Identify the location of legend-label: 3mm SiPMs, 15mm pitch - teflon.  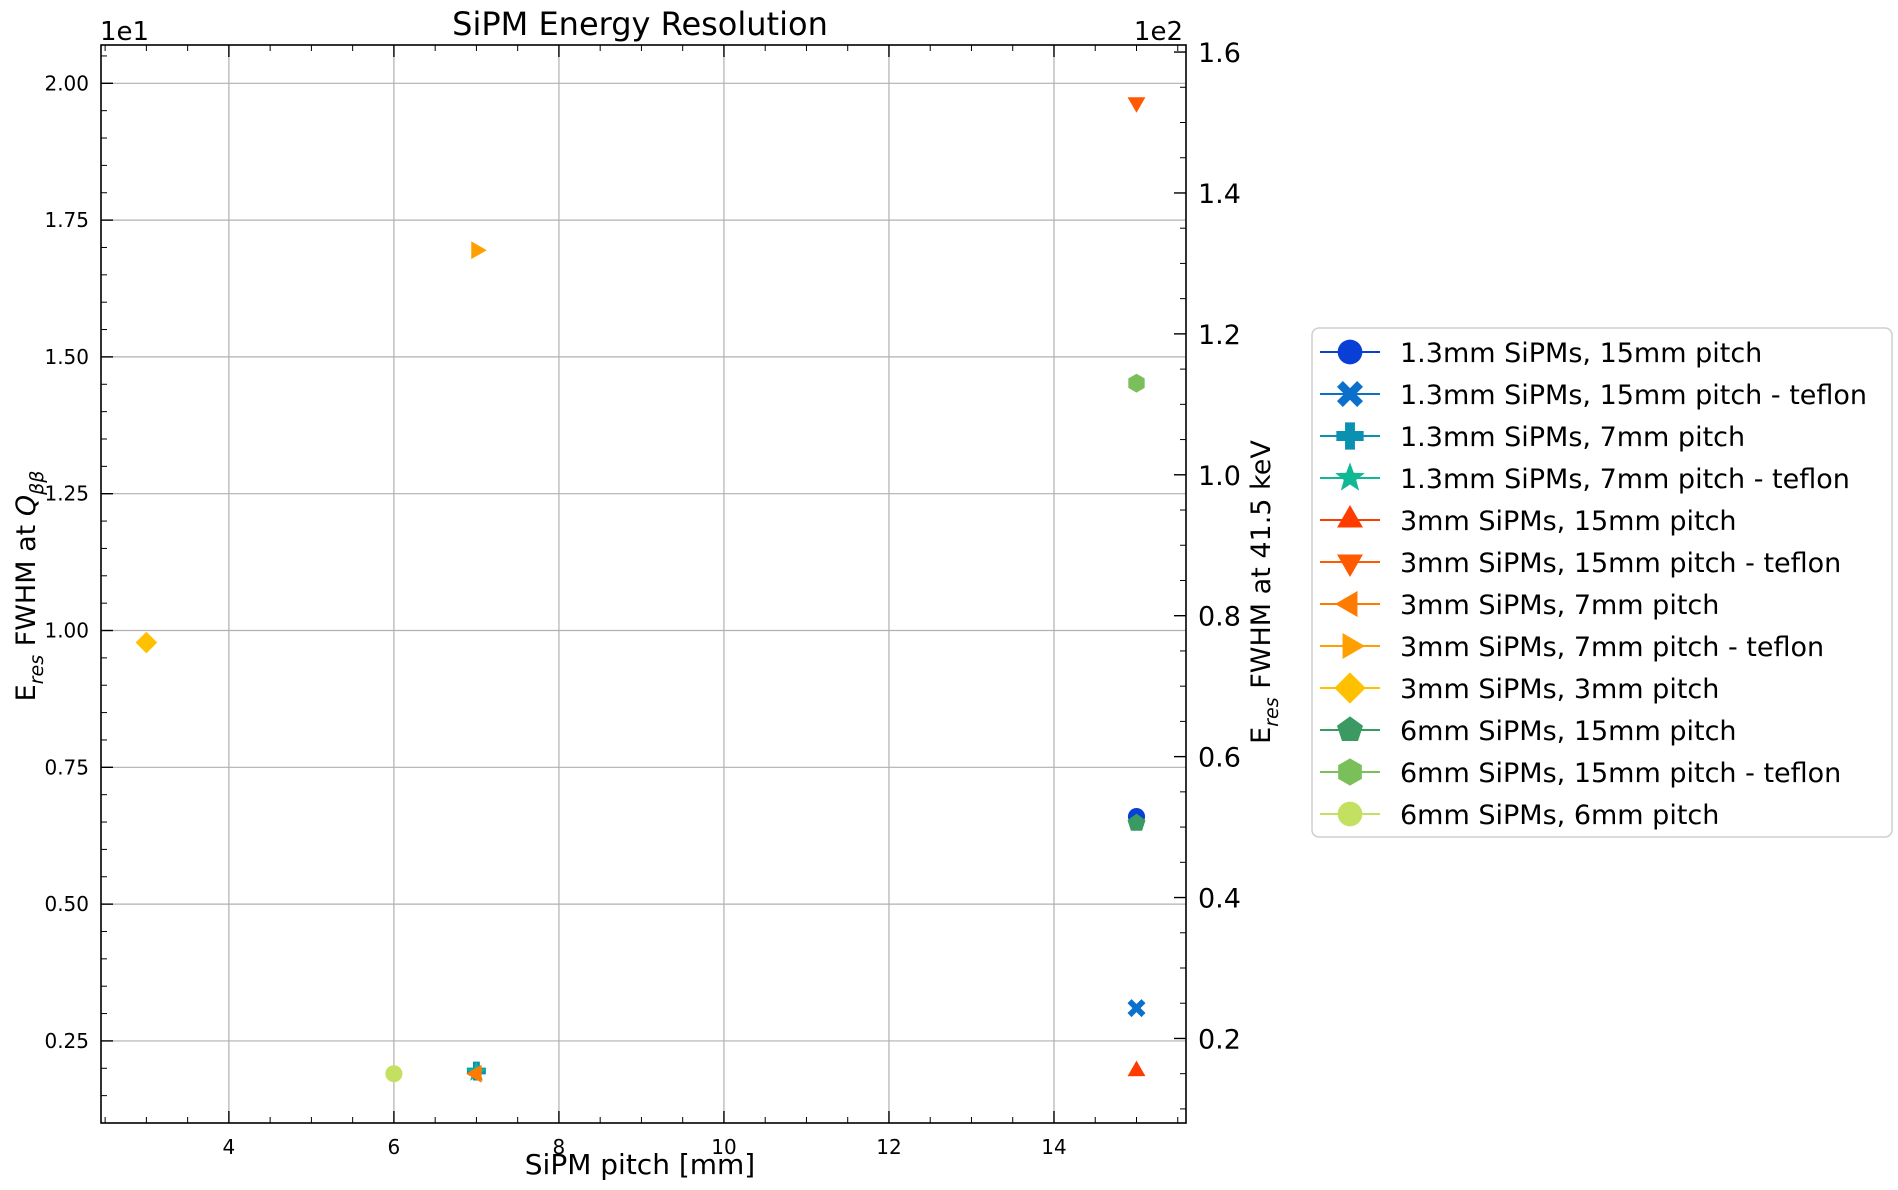
(1620, 563).